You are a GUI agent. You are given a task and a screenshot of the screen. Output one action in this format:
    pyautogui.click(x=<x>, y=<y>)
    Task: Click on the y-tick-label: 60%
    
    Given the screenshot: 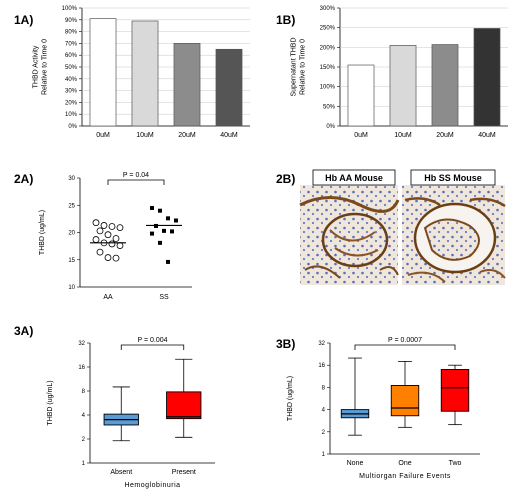 What is the action you would take?
    pyautogui.click(x=71, y=56)
    